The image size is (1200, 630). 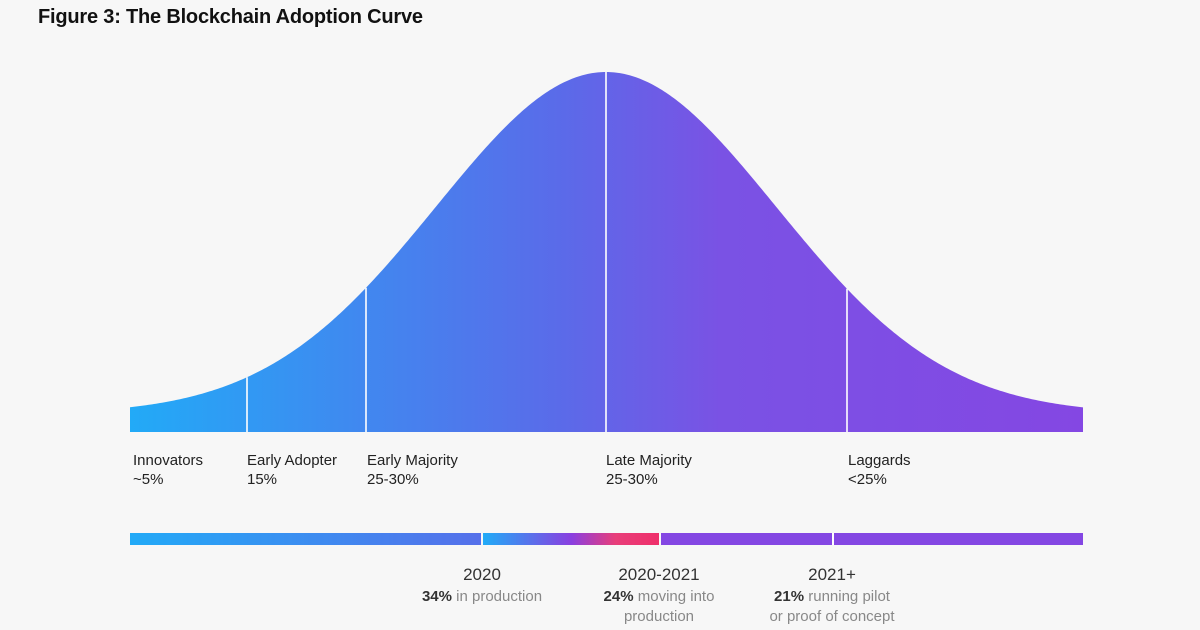 What do you see at coordinates (789, 596) in the screenshot?
I see `timeline-value: 21%` at bounding box center [789, 596].